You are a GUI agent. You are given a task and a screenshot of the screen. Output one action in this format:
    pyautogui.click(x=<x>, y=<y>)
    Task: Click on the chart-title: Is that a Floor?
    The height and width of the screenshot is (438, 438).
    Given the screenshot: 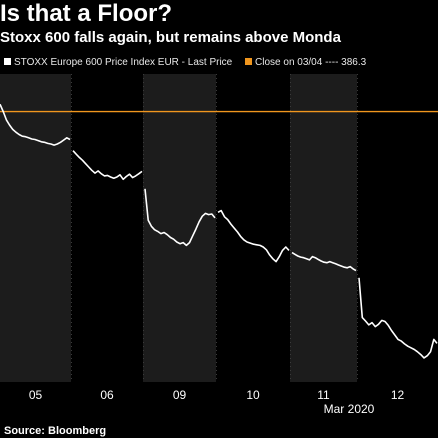 What is the action you would take?
    pyautogui.click(x=86, y=13)
    